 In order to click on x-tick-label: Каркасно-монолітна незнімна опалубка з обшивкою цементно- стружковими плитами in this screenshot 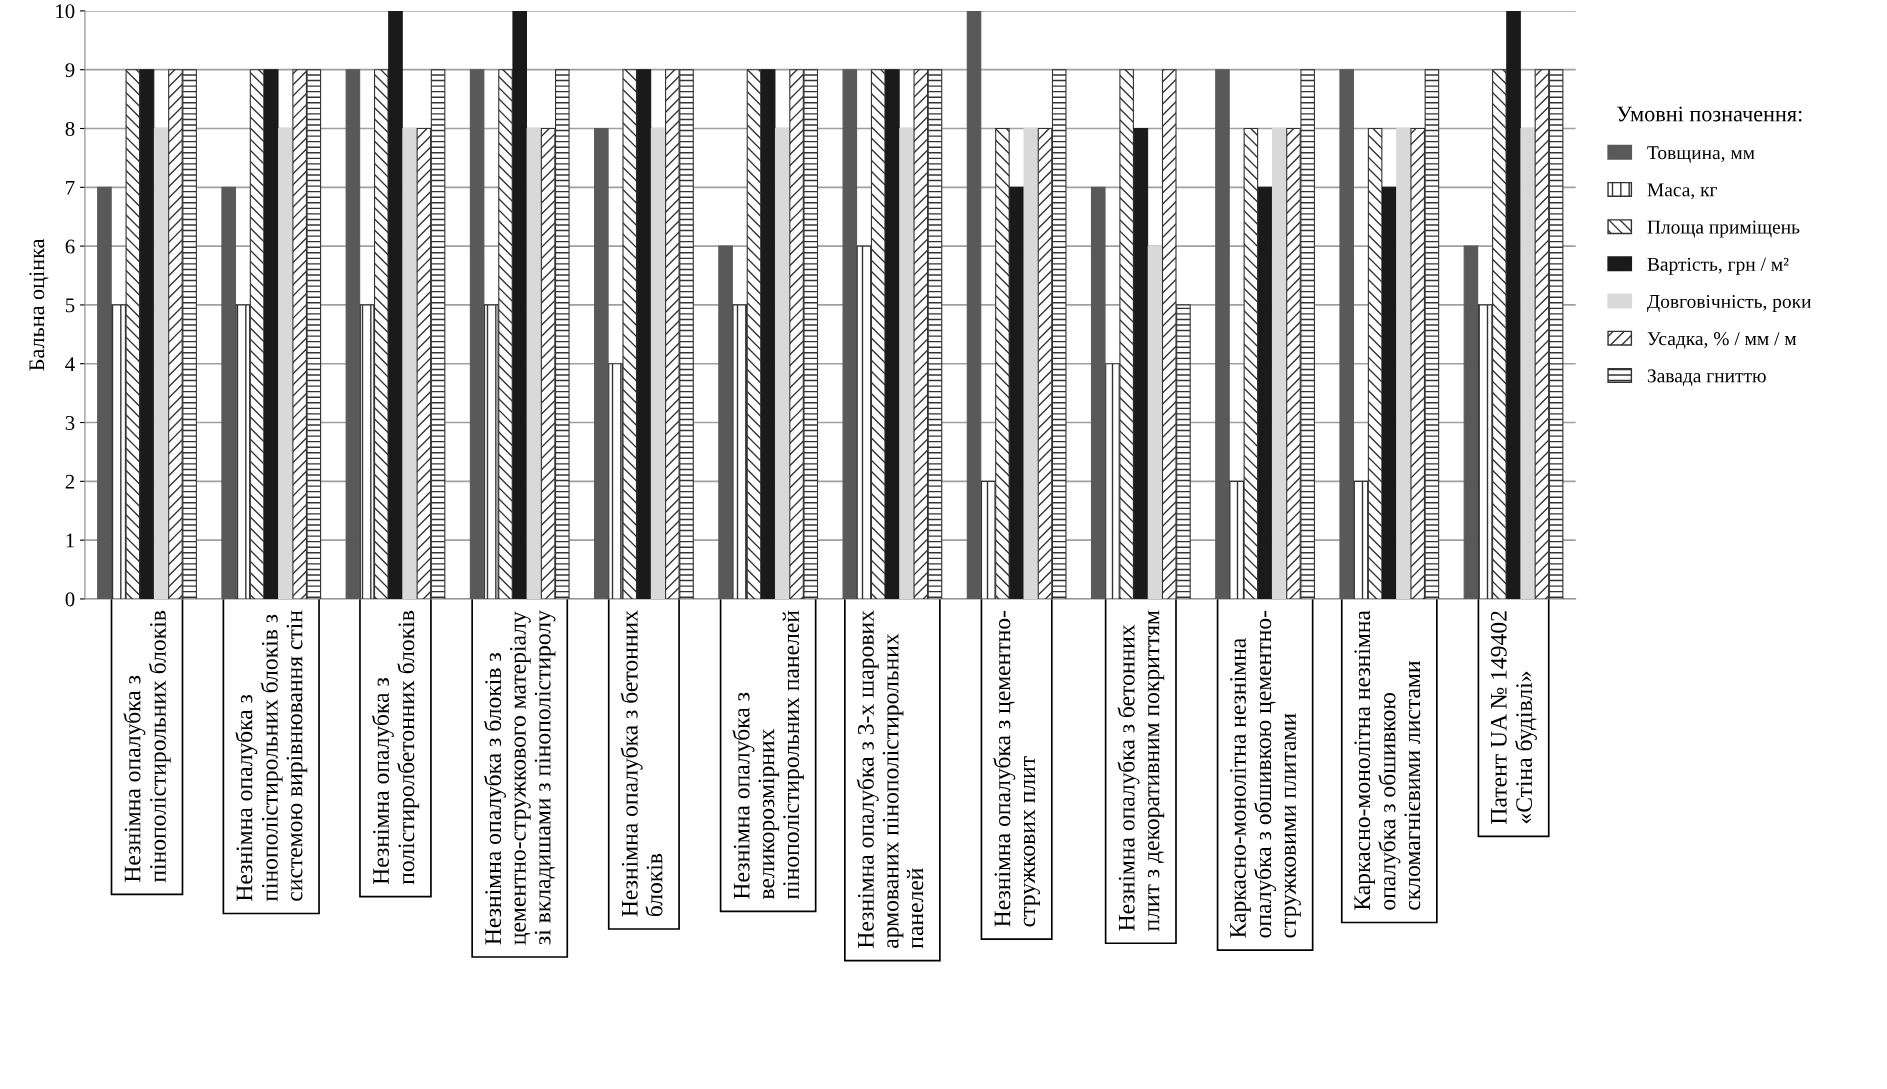, I will do `click(1265, 774)`.